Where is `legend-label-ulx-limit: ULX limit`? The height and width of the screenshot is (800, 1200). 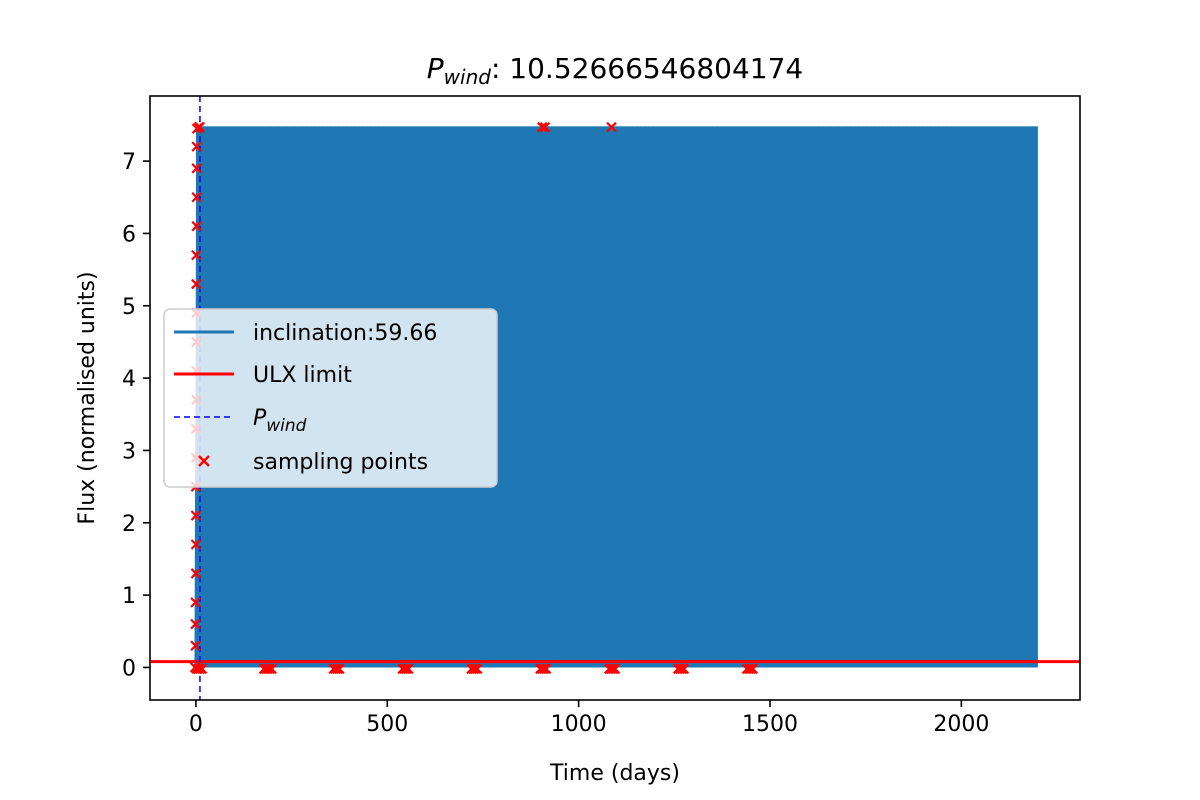
legend-label-ulx-limit: ULX limit is located at coordinates (302, 375).